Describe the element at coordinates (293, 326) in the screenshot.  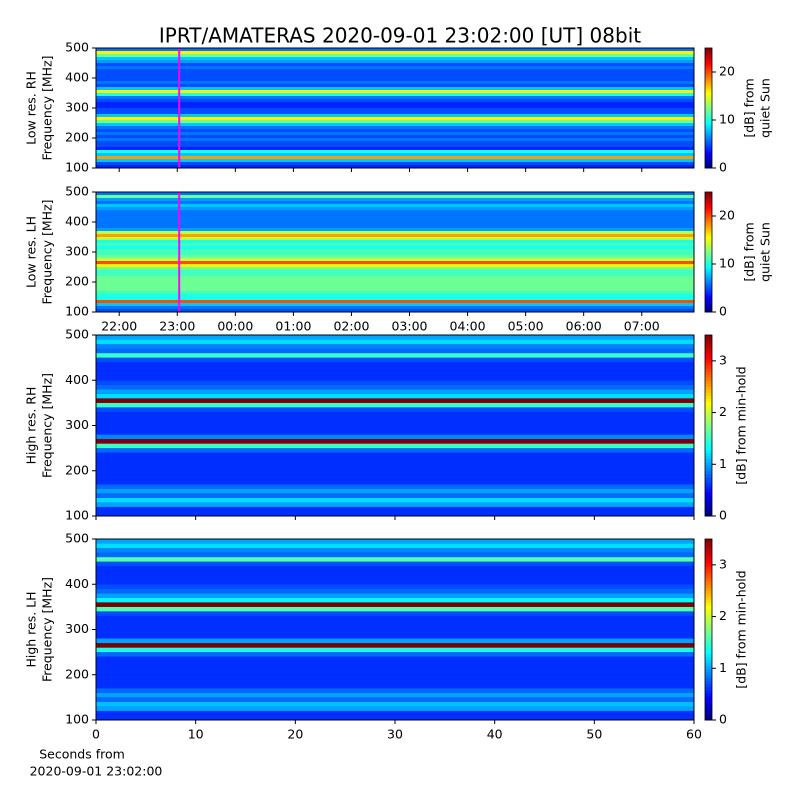
I see `x-tick-label: 01:00` at that location.